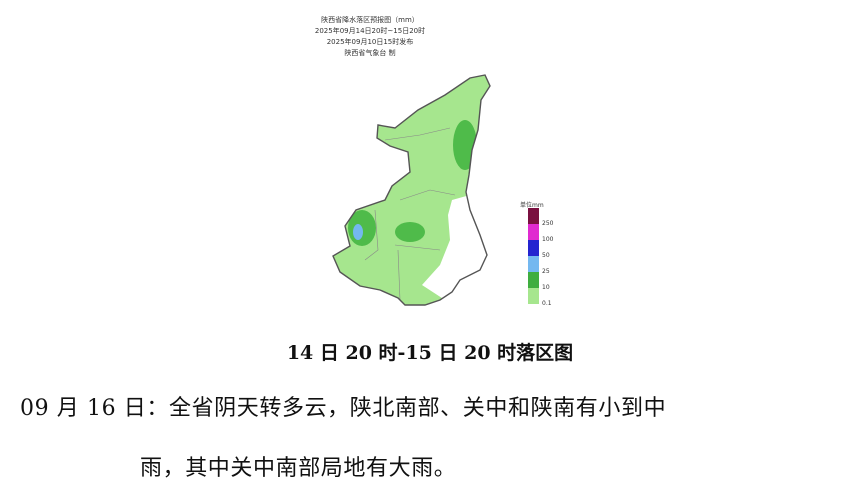  I want to click on map-title-line: 陕西省降水落区预报图（mm）, so click(370, 20).